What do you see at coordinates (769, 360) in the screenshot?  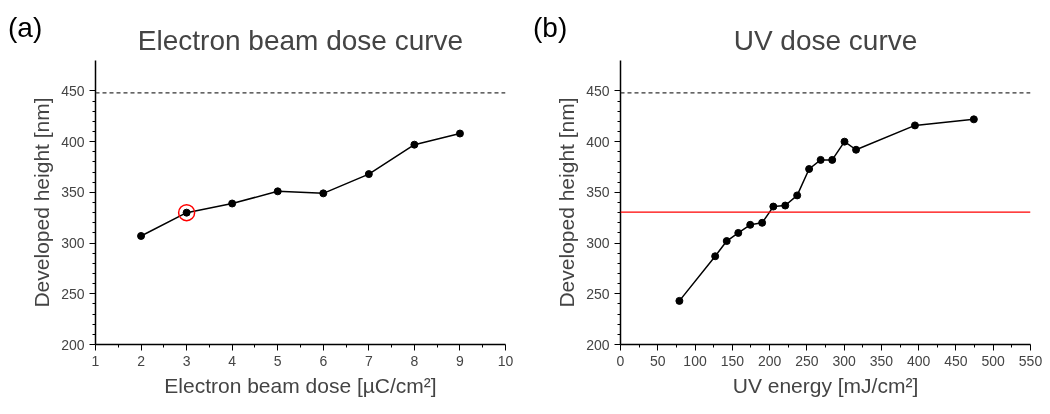 I see `x-tick-label: 200` at bounding box center [769, 360].